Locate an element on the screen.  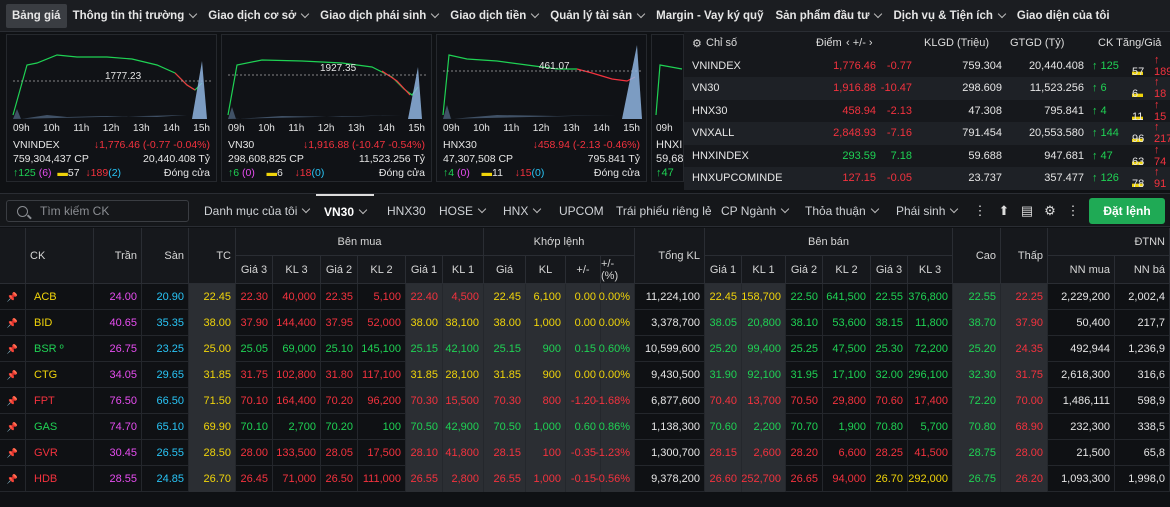
nav-item-quan-ly: Quản lý tài sản is located at coordinates (597, 16).